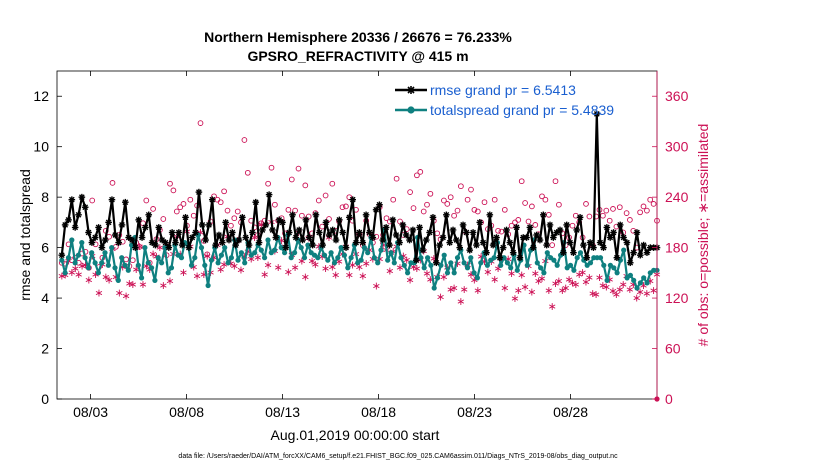  What do you see at coordinates (378, 412) in the screenshot?
I see `x-tick-label: 08/18` at bounding box center [378, 412].